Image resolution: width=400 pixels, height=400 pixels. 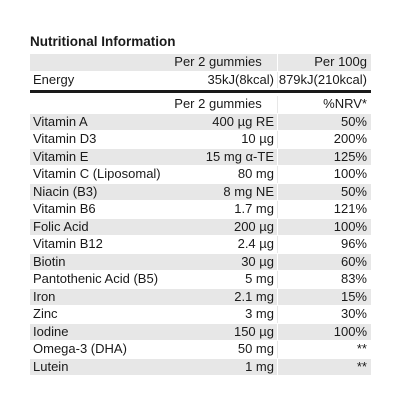 I want to click on nutrient-name: Vitamin B12, so click(x=68, y=243).